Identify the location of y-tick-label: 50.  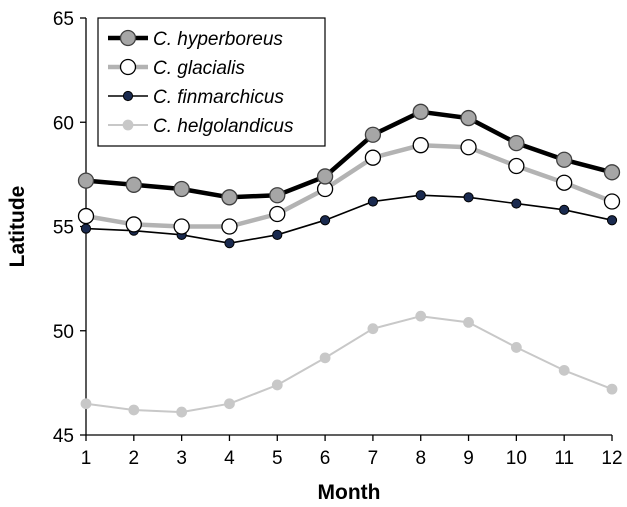
(63, 332).